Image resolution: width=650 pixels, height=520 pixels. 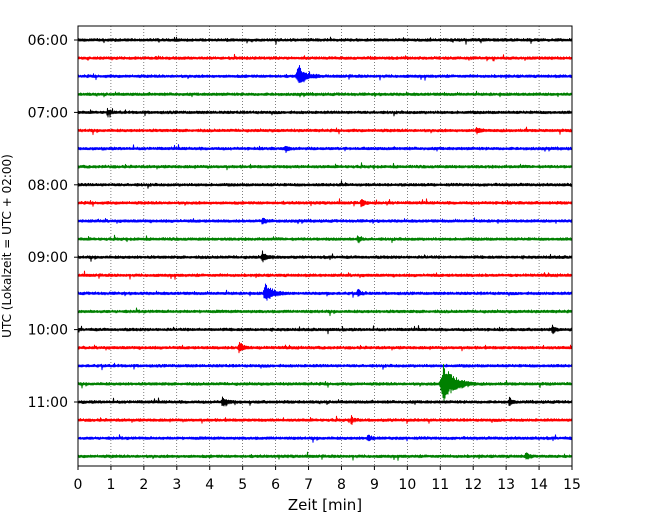 I want to click on x-tick-label: 1, so click(x=110, y=485).